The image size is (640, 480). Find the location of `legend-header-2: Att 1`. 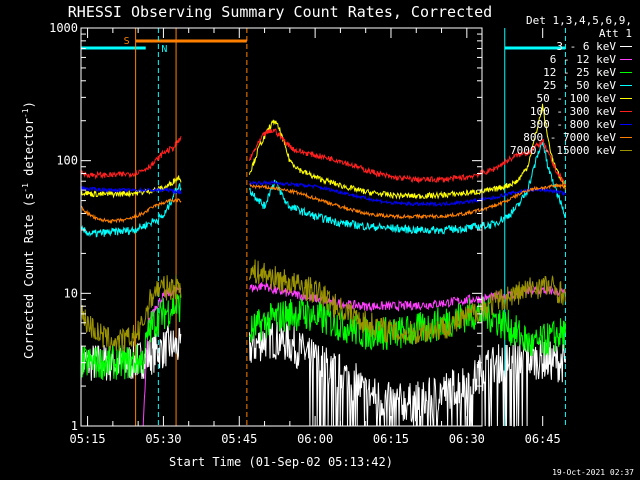

legend-header-2: Att 1 is located at coordinates (615, 33).